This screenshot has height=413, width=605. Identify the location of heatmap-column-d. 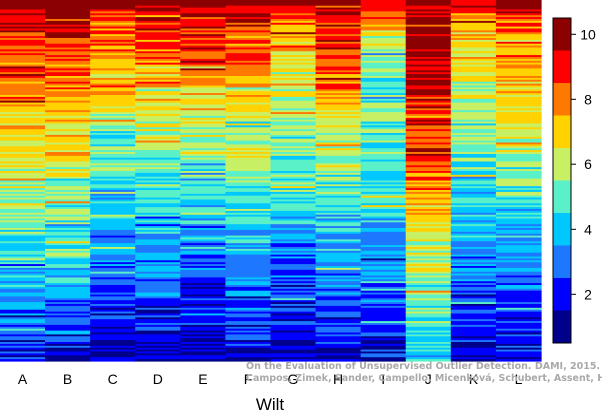
(158, 181).